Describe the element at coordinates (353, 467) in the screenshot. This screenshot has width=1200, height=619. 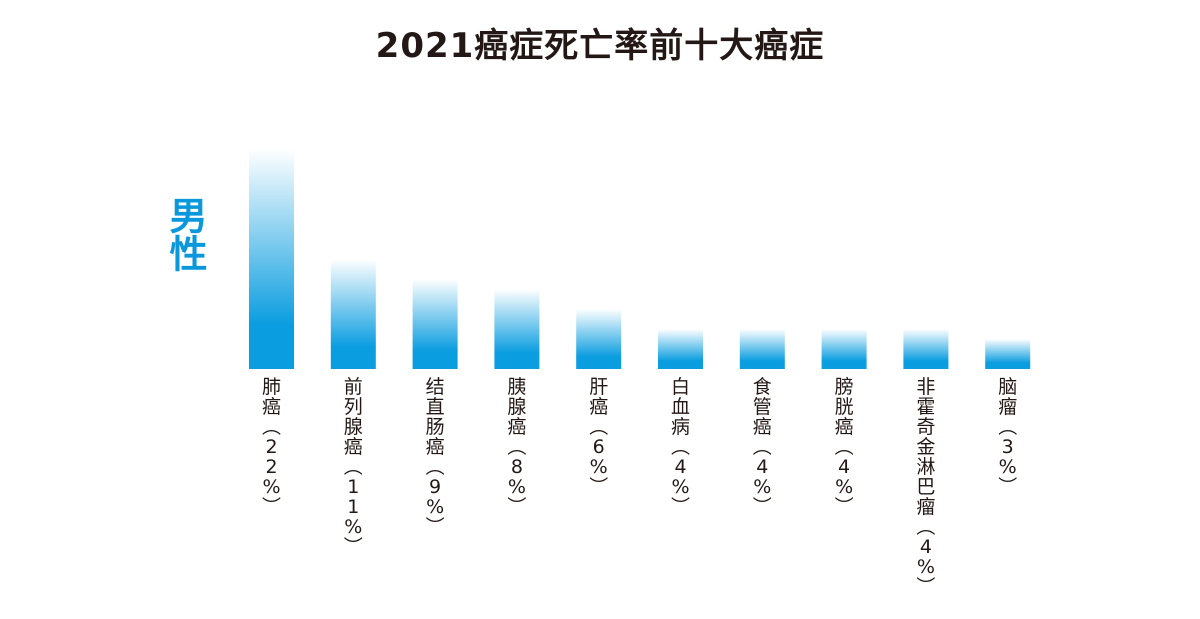
I see `tick-label-2: 前列腺癌︵ 1 1% ︶` at that location.